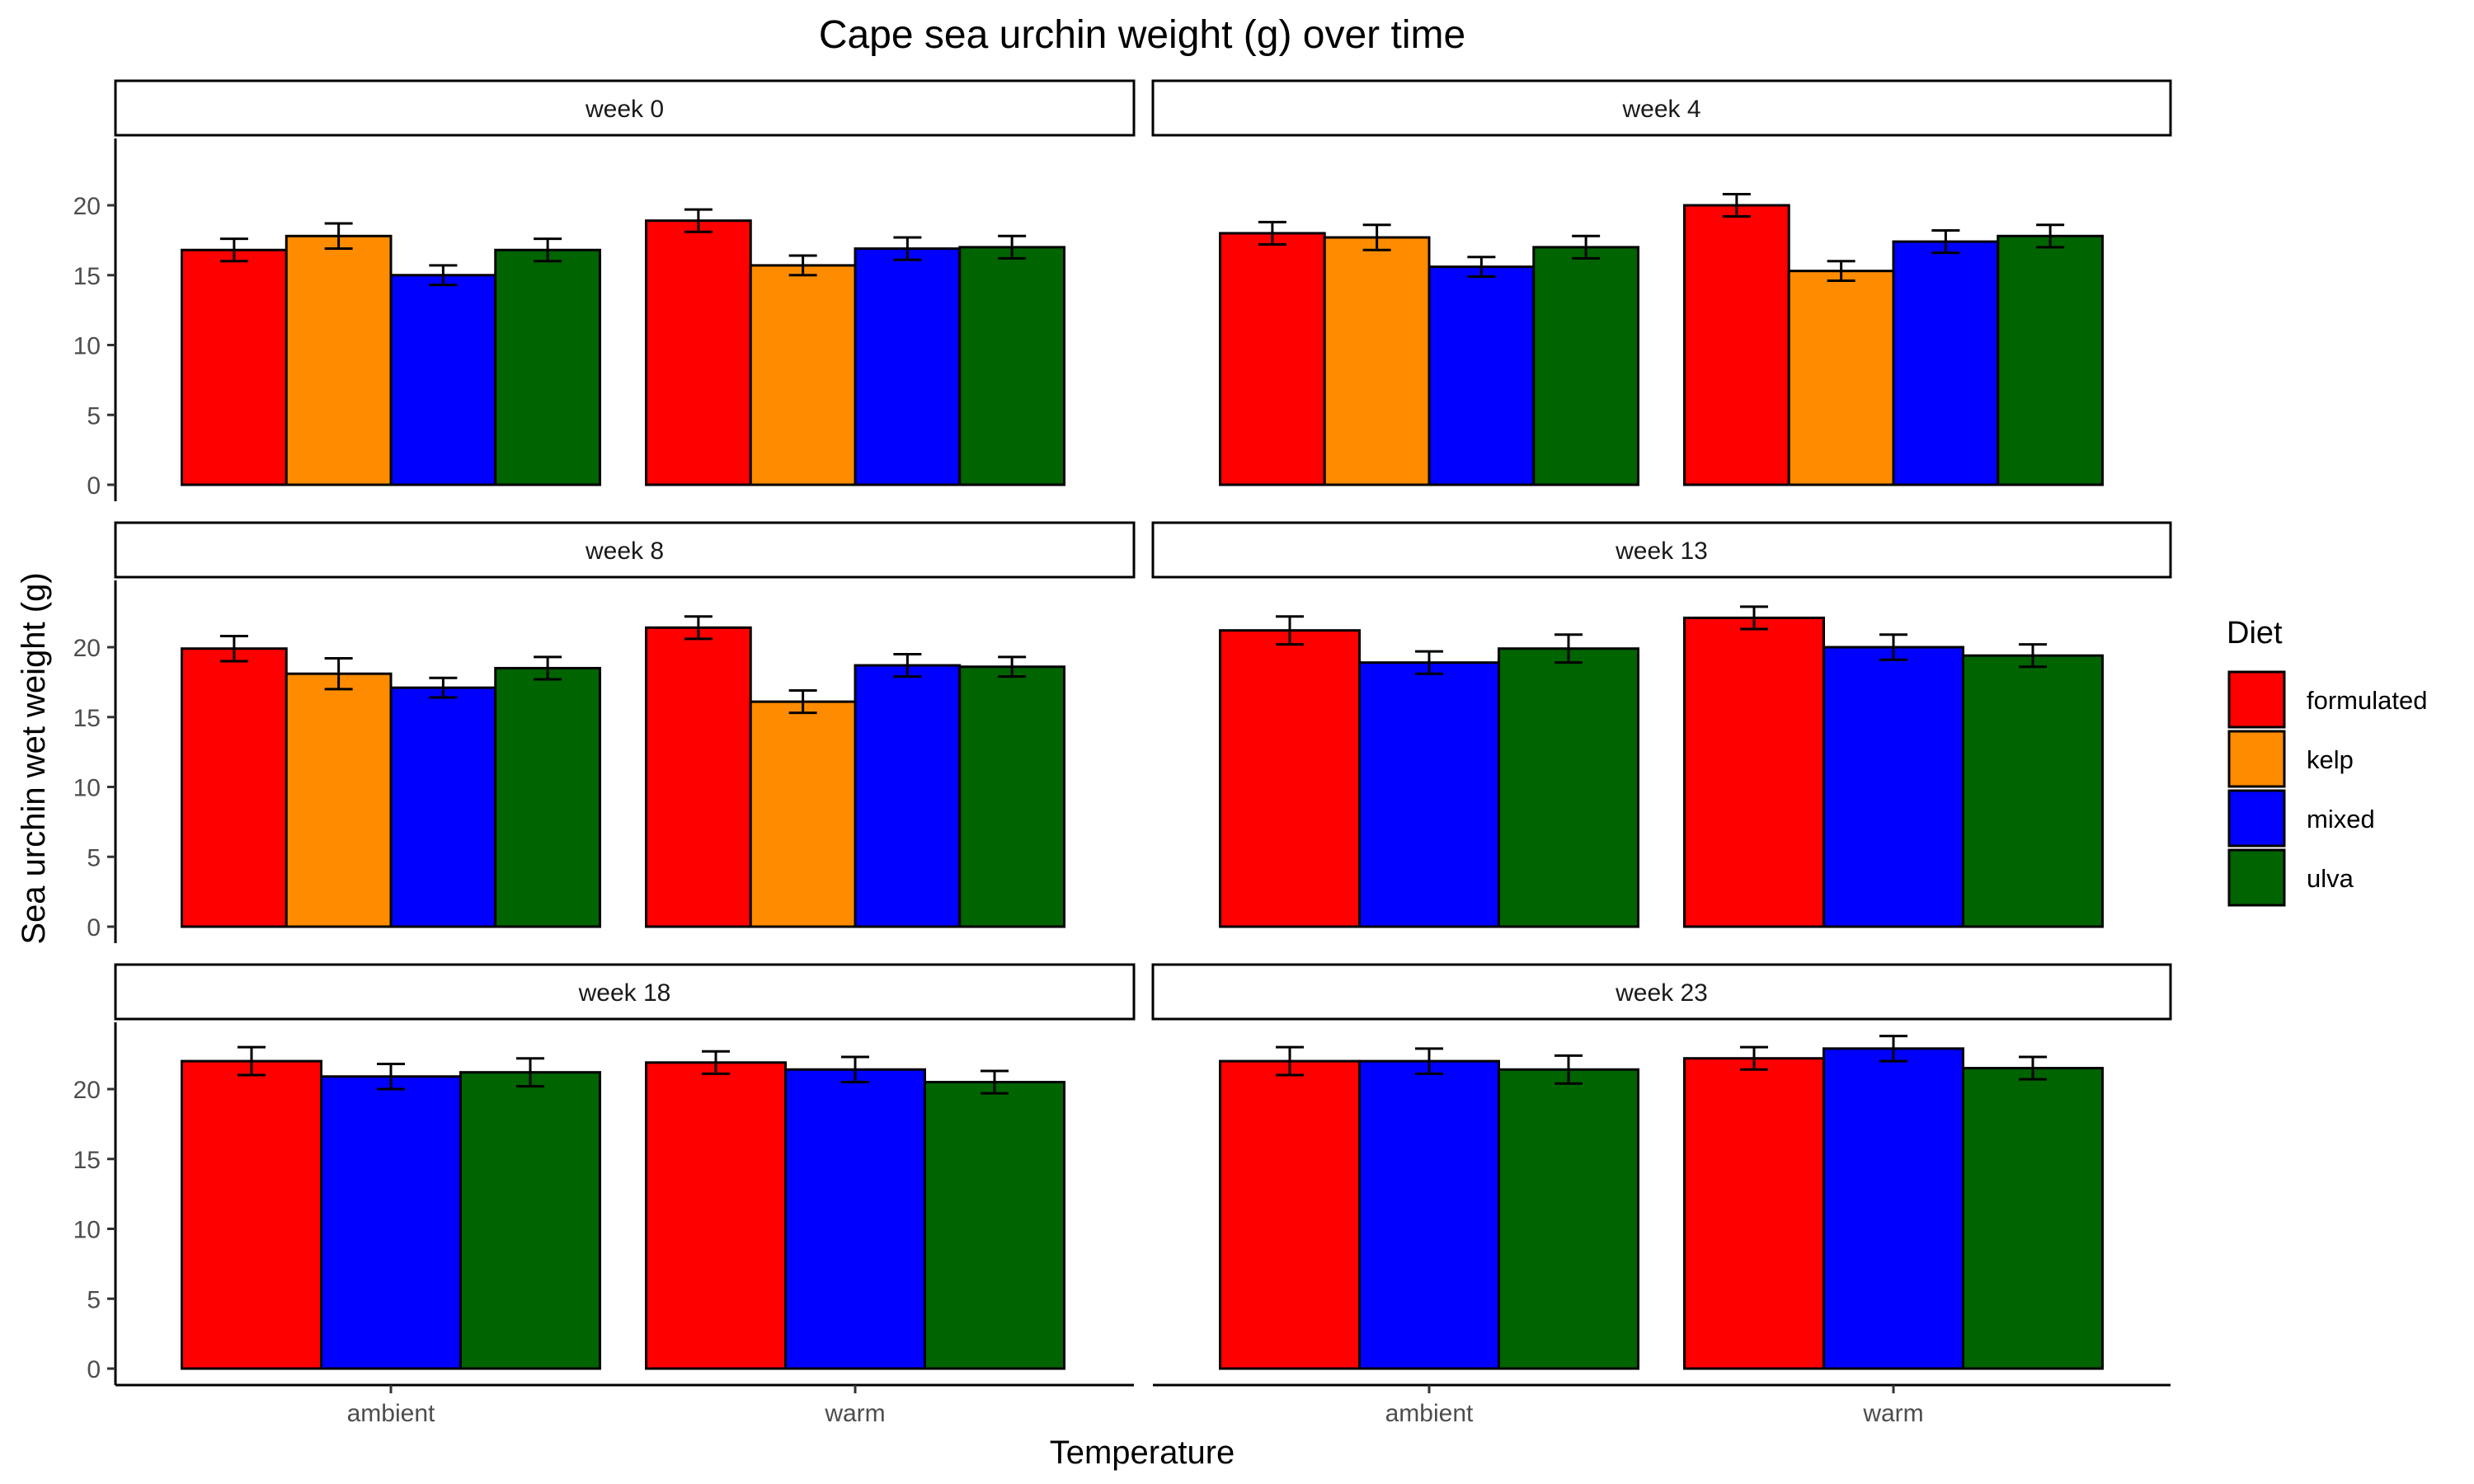 This screenshot has height=1484, width=2474. What do you see at coordinates (604, 1195) in the screenshot?
I see `facet-panel: week 18 0 5 10 15 20 ambient warm` at bounding box center [604, 1195].